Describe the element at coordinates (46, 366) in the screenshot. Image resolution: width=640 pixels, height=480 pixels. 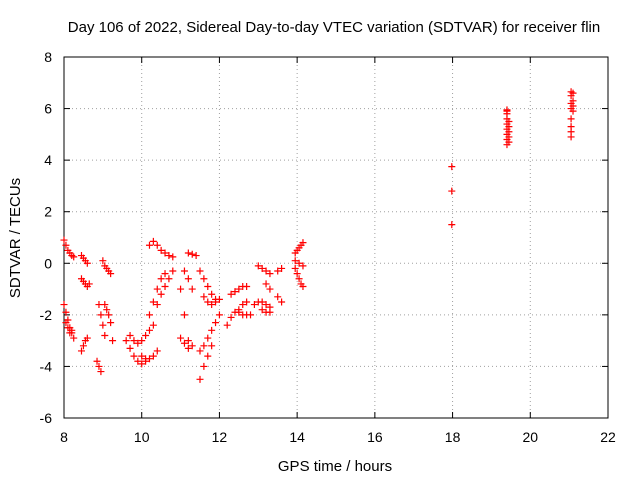
I see `y-tick-label: -4` at that location.